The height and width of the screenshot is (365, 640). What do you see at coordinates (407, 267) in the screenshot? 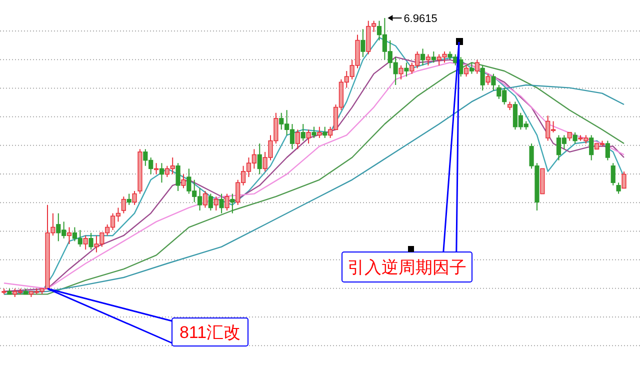
I see `annotation: 引入逆周期因子` at bounding box center [407, 267].